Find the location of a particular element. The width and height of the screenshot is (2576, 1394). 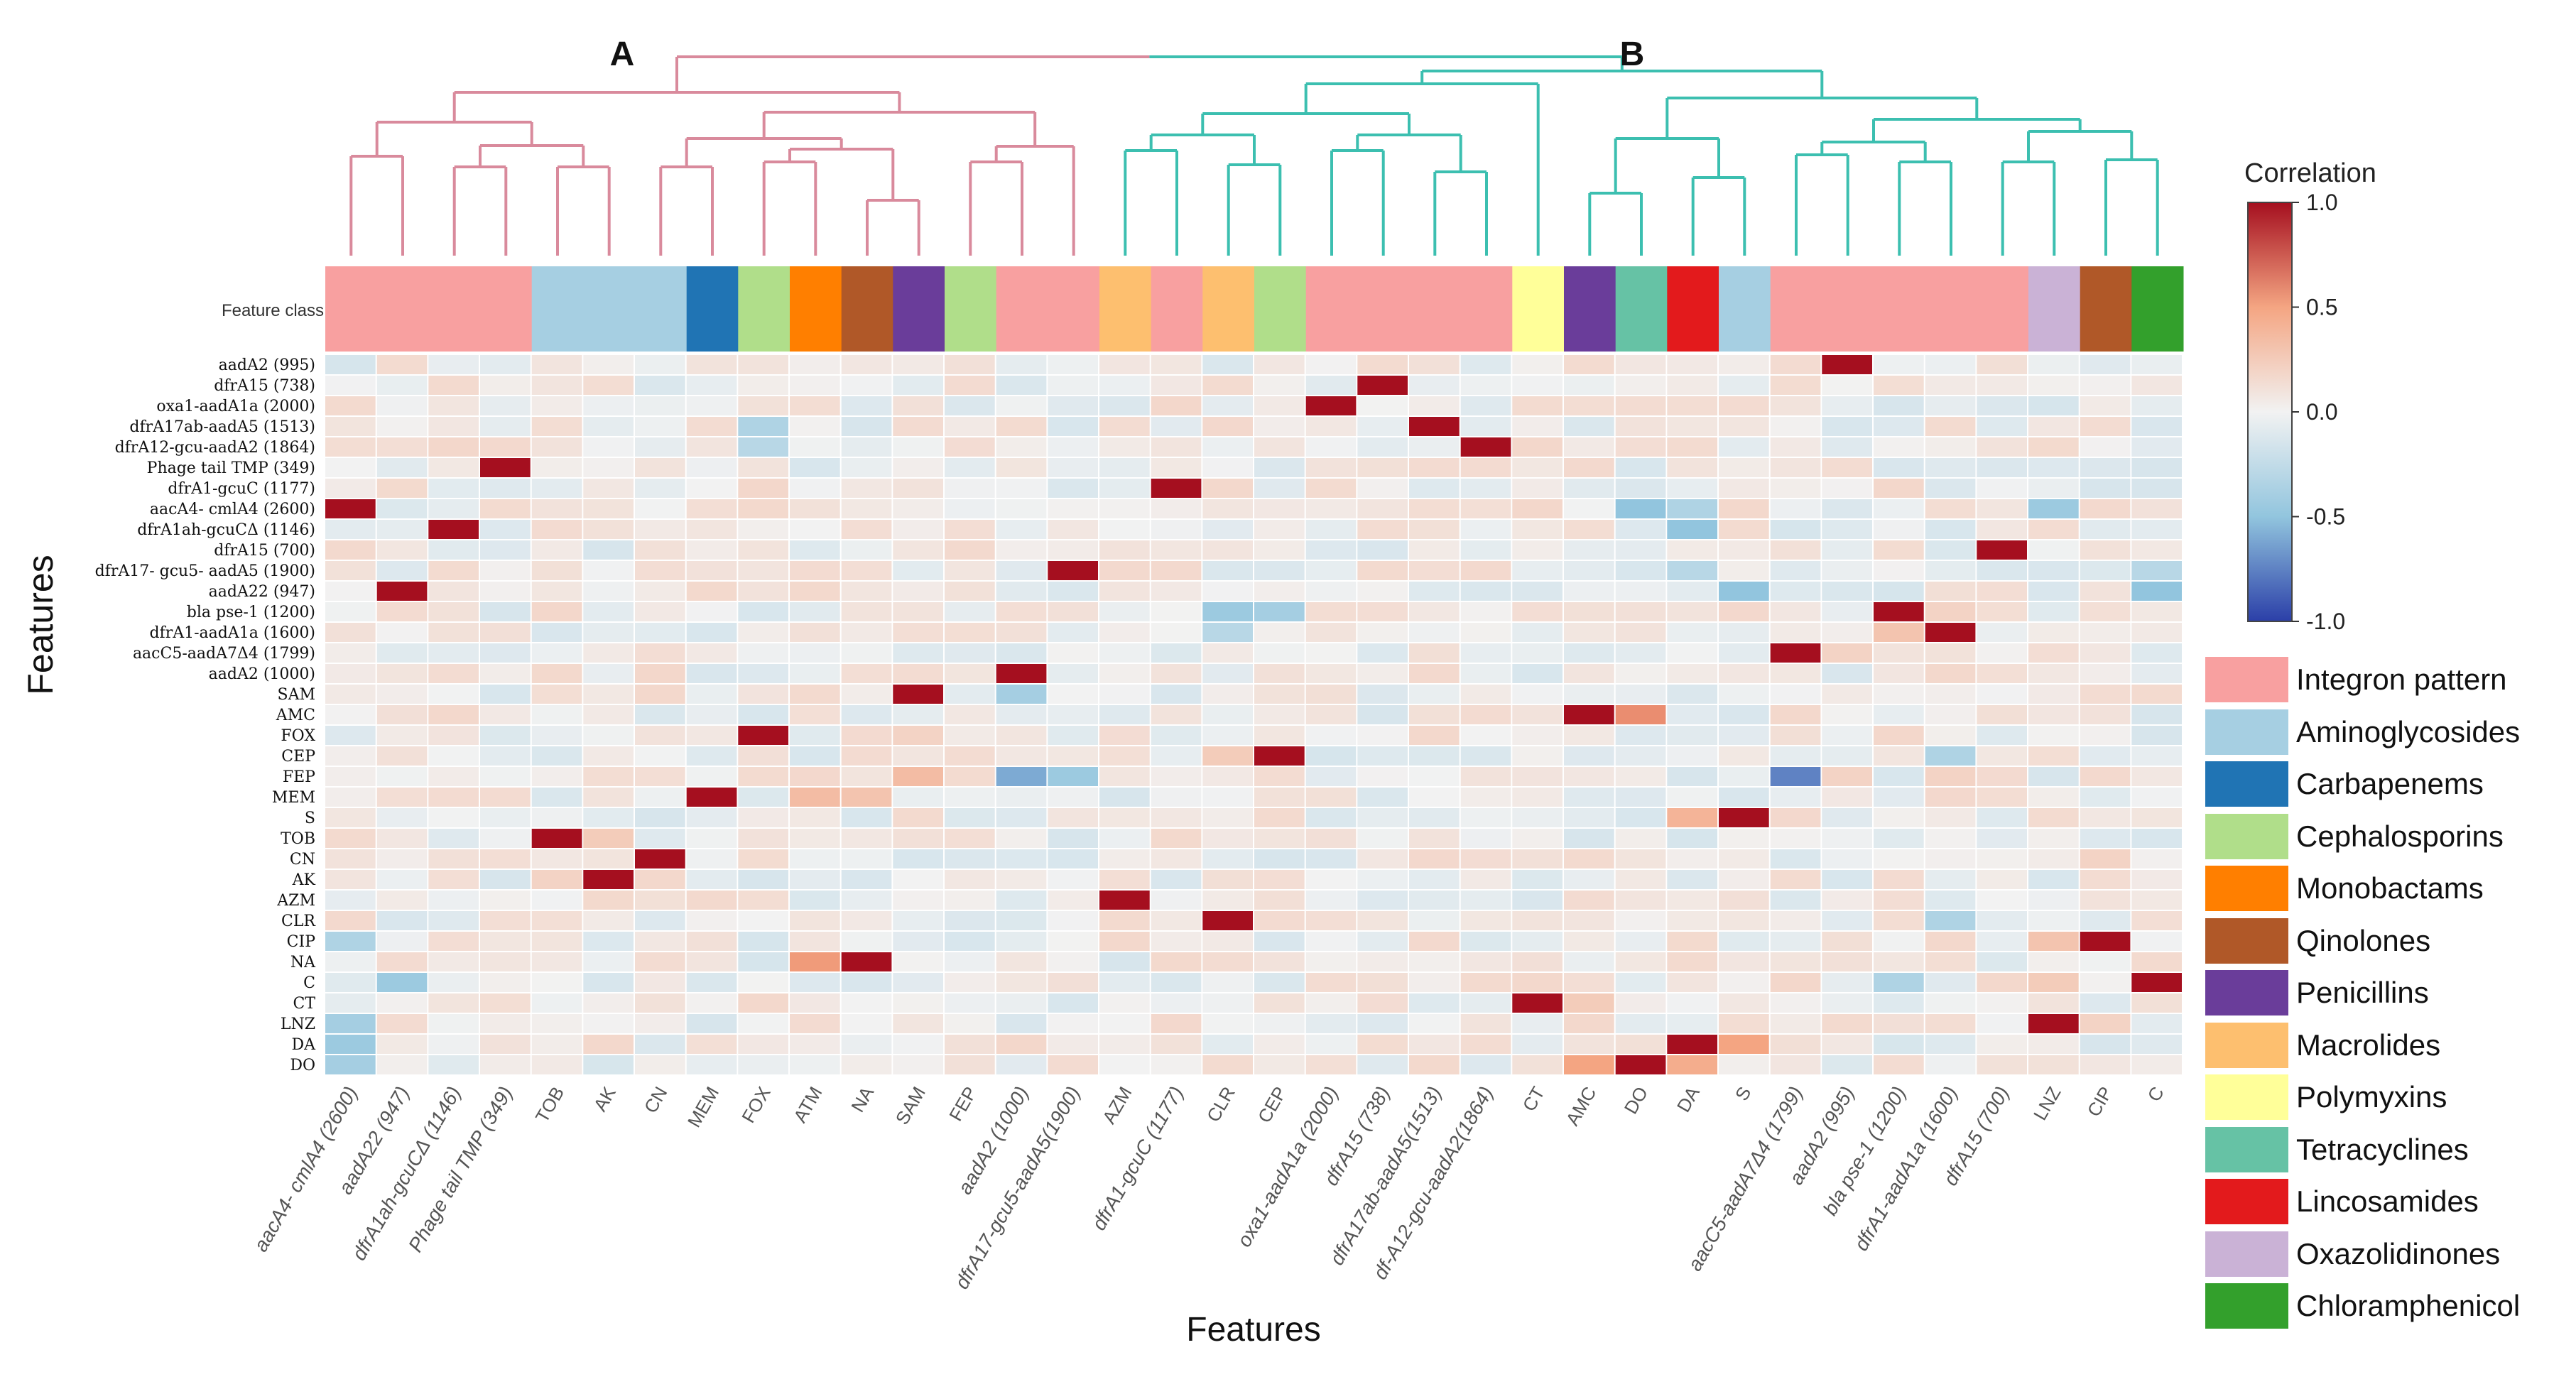

x-axis-title: Features is located at coordinates (1253, 1330).